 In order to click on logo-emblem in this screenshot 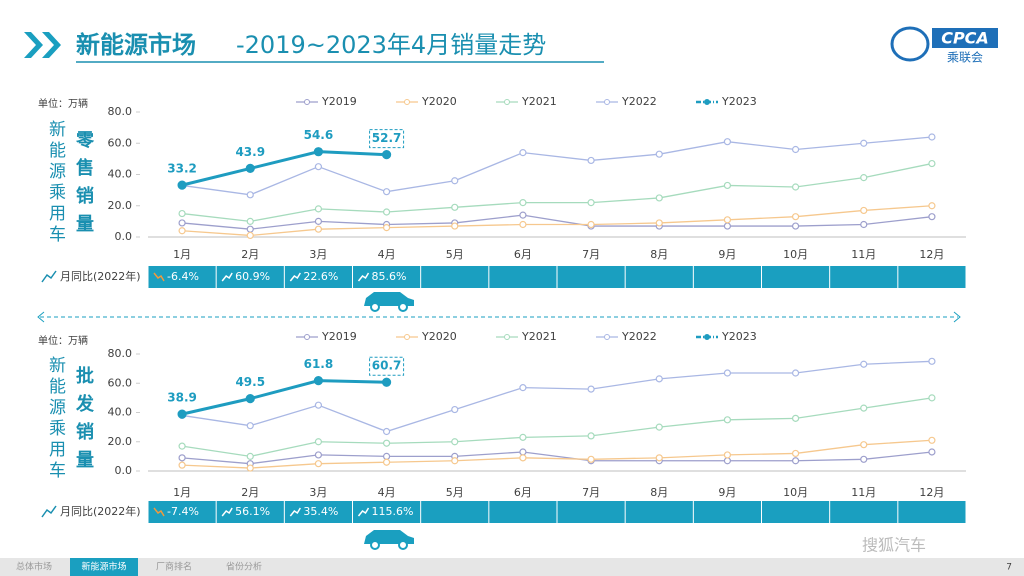, I will do `click(910, 44)`.